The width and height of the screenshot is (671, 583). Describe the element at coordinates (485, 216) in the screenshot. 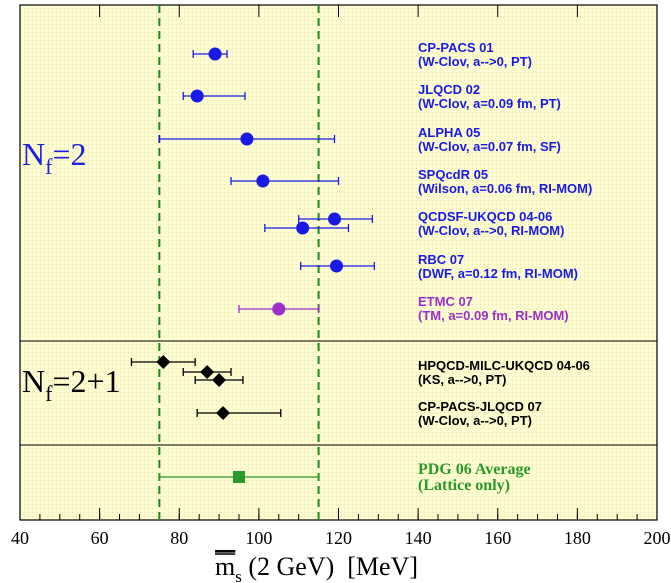

I see `series-name: QCDSF-UKQCD 04-06` at that location.